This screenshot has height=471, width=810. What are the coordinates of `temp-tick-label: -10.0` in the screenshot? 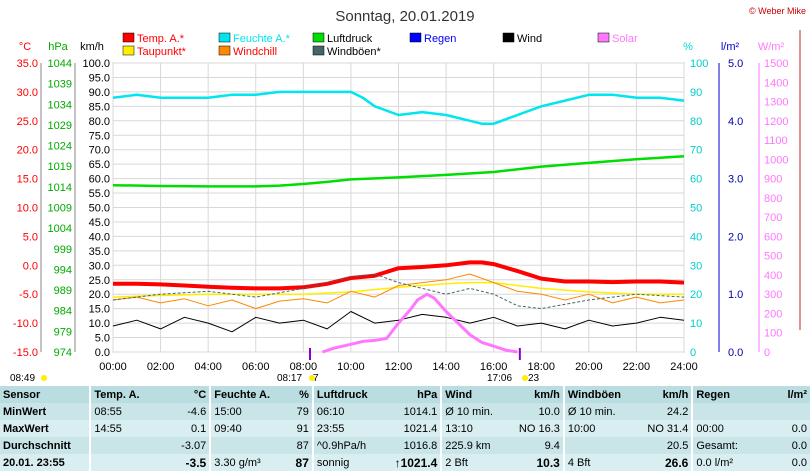 It's located at (25, 324).